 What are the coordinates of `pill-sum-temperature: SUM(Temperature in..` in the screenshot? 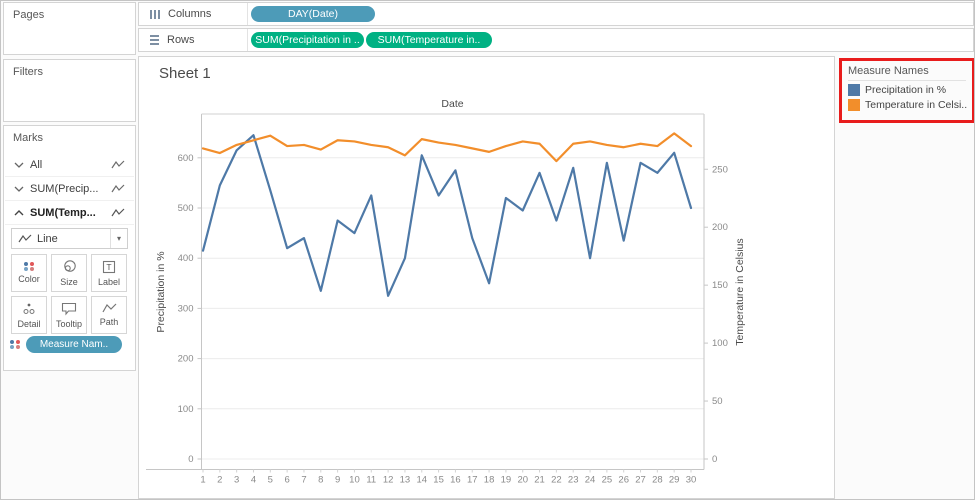 It's located at (429, 40).